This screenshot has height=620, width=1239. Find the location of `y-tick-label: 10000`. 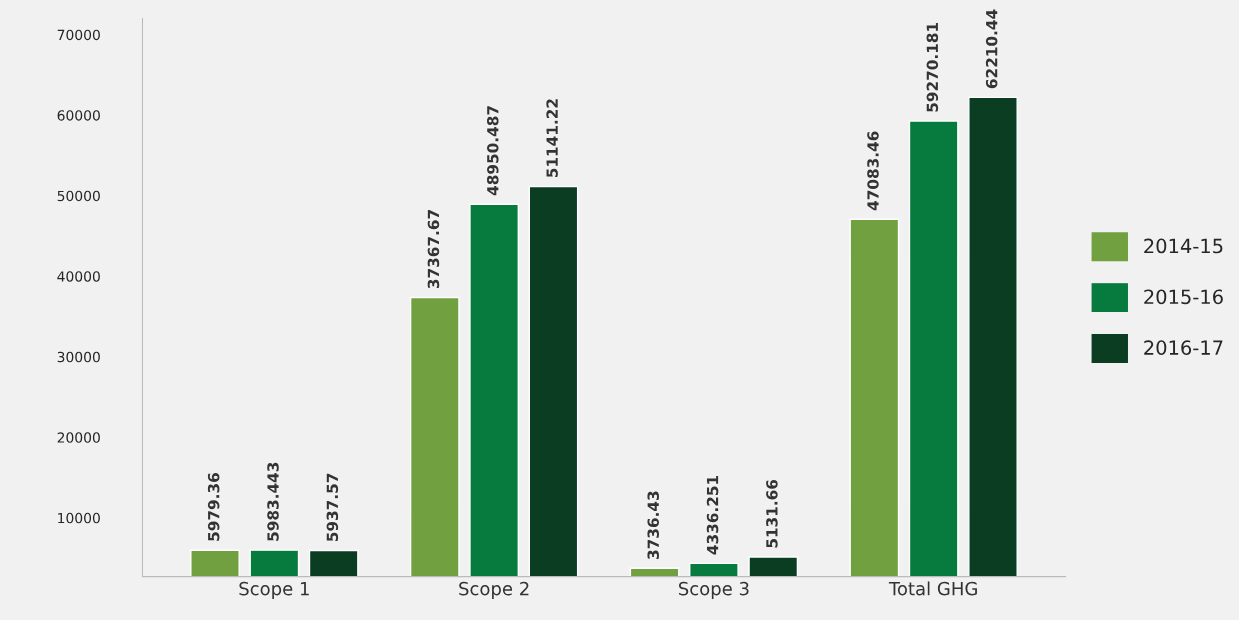

y-tick-label: 10000 is located at coordinates (79, 518).